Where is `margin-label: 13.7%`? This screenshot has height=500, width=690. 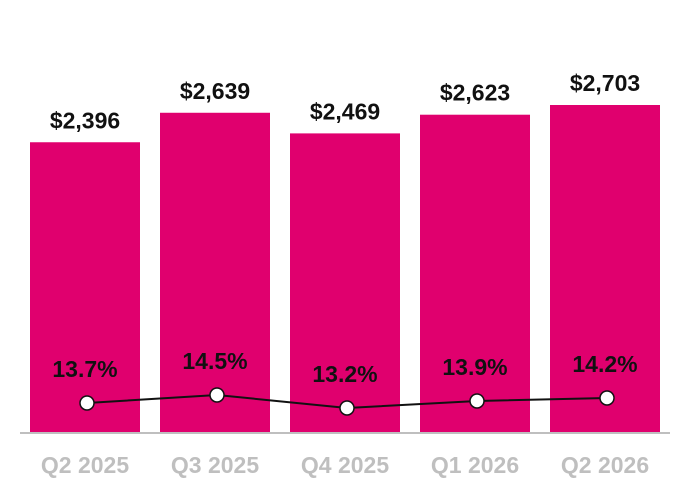
margin-label: 13.7% is located at coordinates (84, 369).